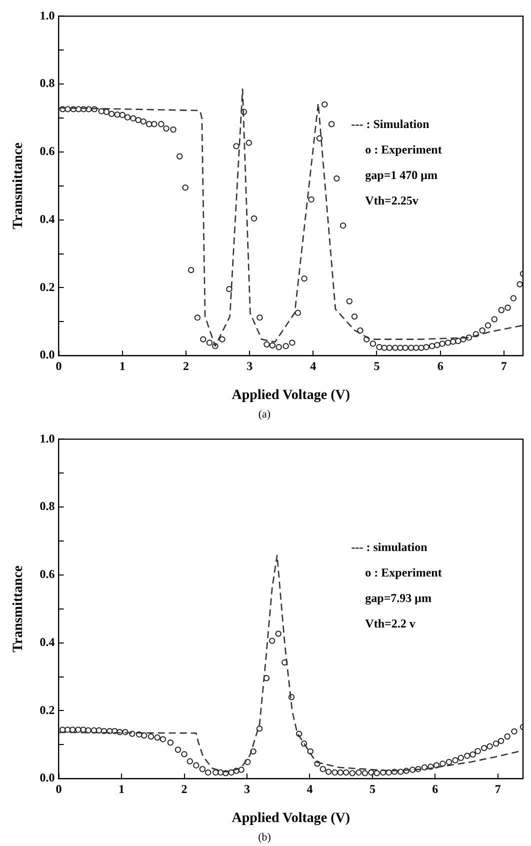  What do you see at coordinates (401, 175) in the screenshot?
I see `annotation: gap=1 470 μm` at bounding box center [401, 175].